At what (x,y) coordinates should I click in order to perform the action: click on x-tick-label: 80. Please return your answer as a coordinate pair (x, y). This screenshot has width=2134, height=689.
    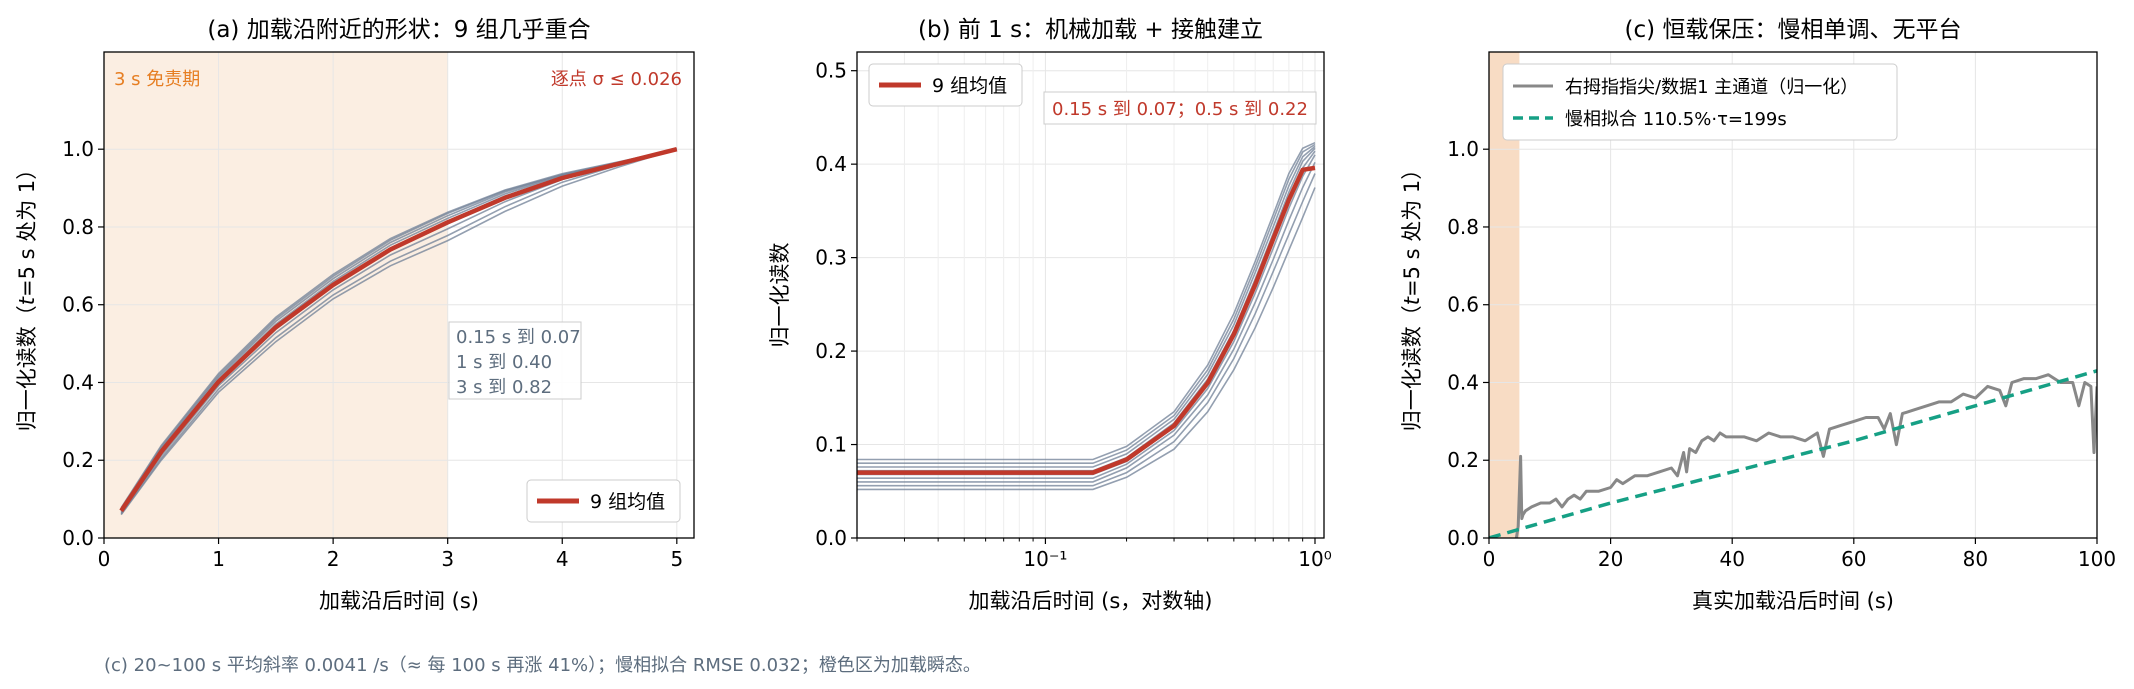
    Looking at the image, I should click on (1975, 559).